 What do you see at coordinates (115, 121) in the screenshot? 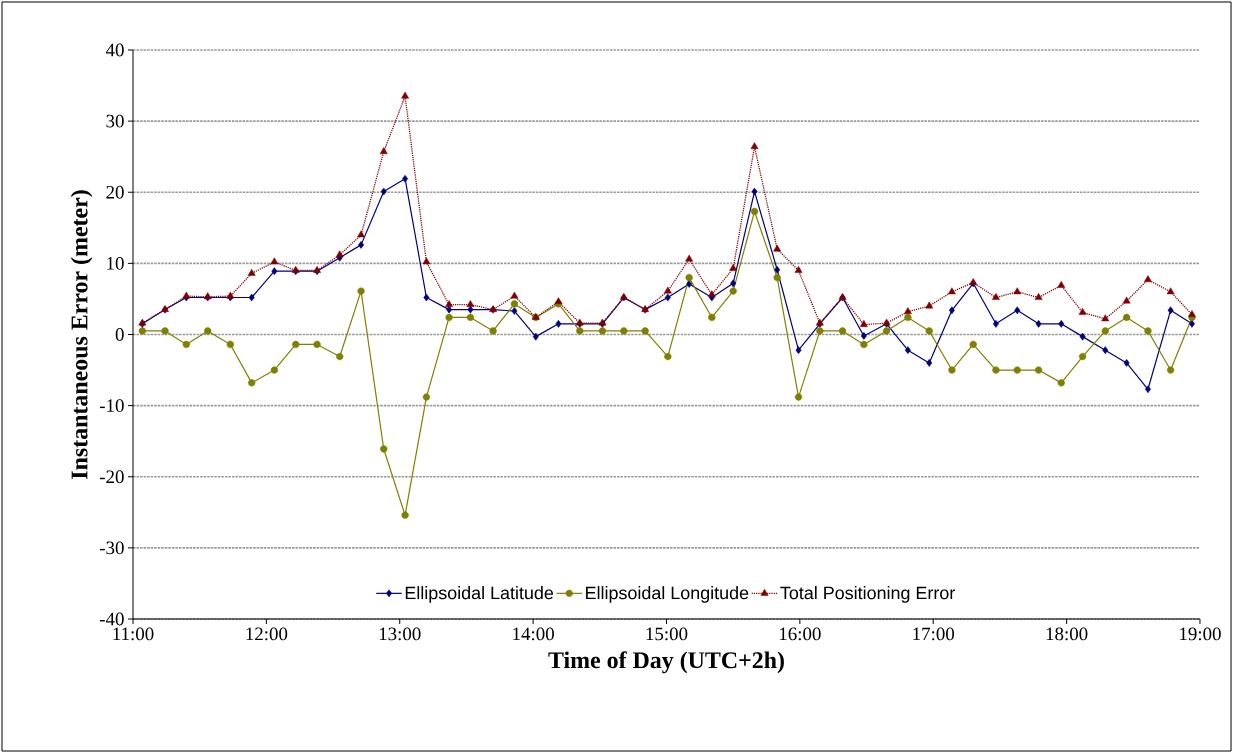
I see `y-tick-label: 30` at bounding box center [115, 121].